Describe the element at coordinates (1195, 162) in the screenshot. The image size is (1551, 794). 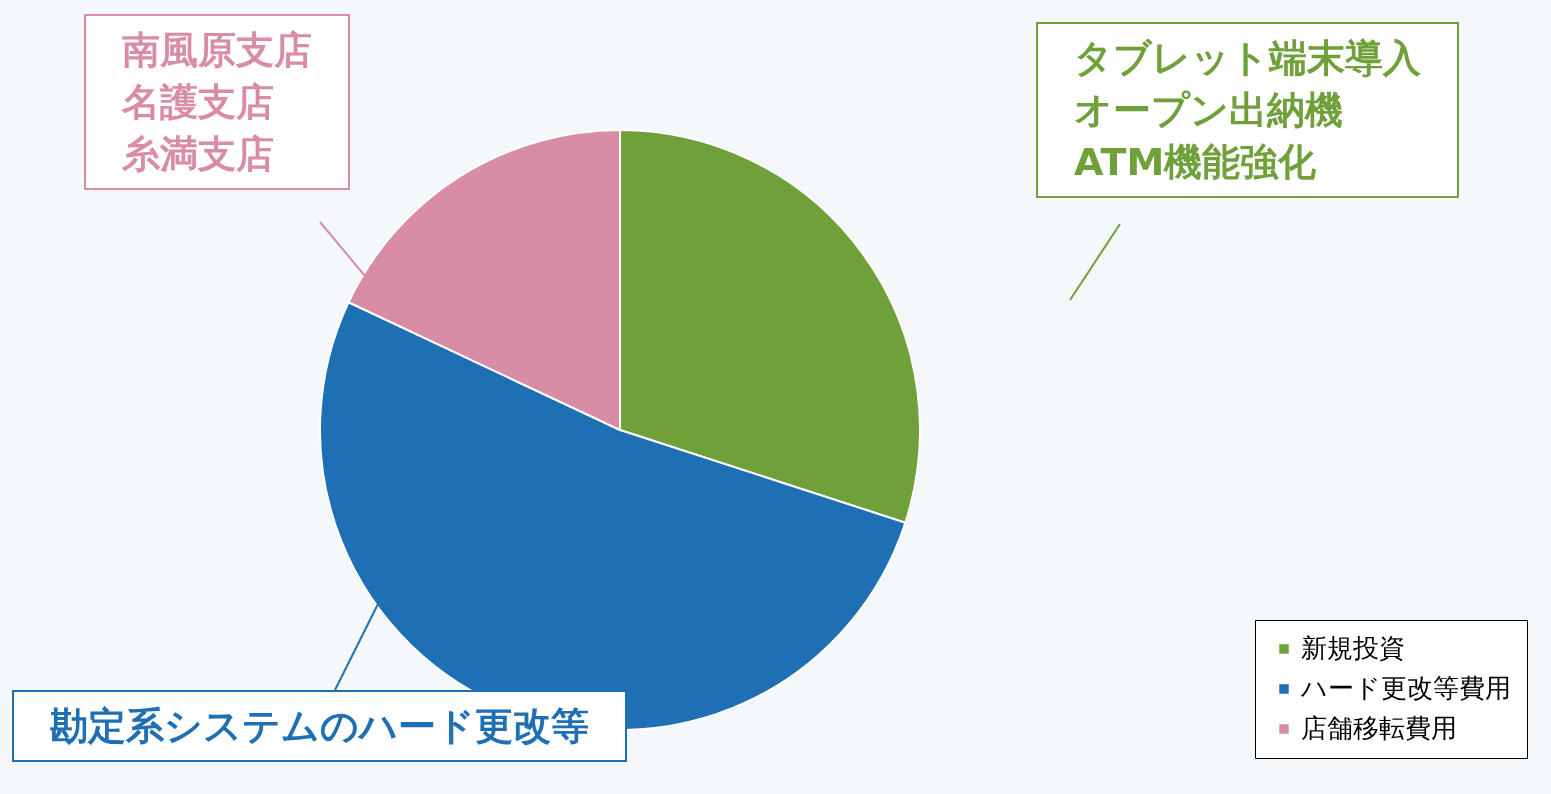
I see `text: ATM機能強化` at that location.